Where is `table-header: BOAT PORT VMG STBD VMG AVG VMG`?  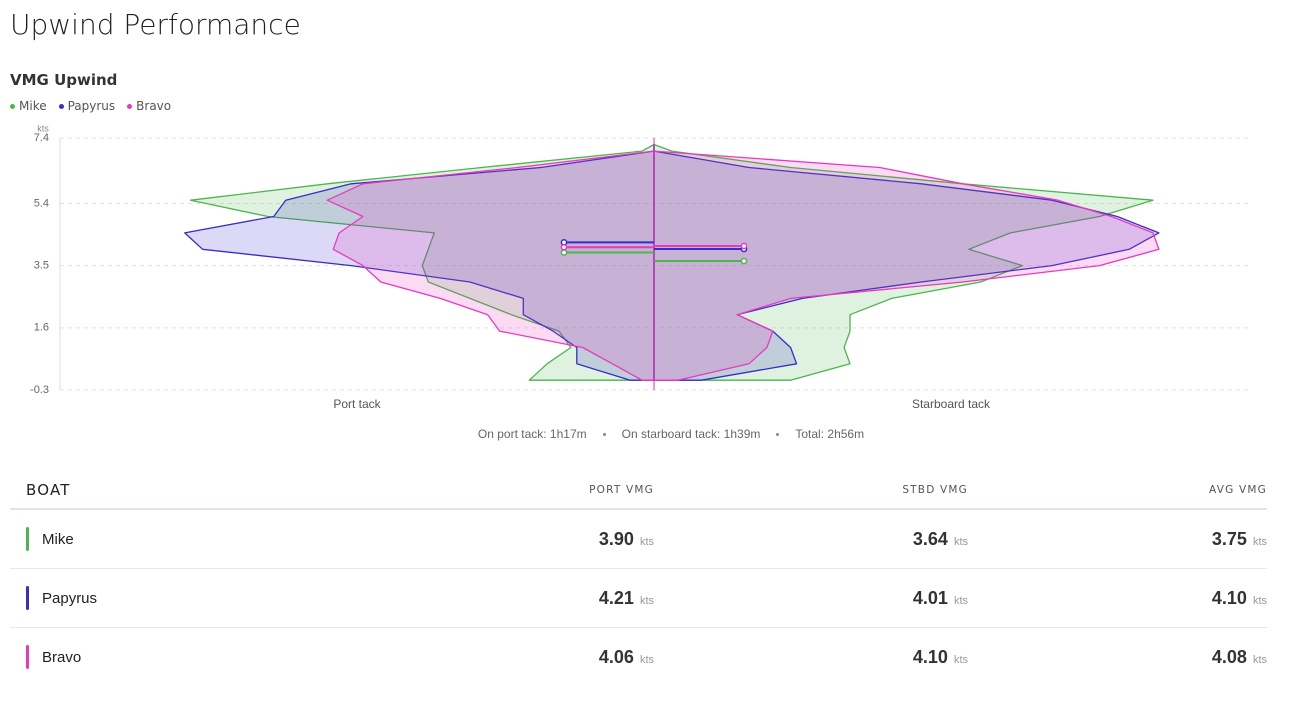 table-header: BOAT PORT VMG STBD VMG AVG VMG is located at coordinates (638, 491).